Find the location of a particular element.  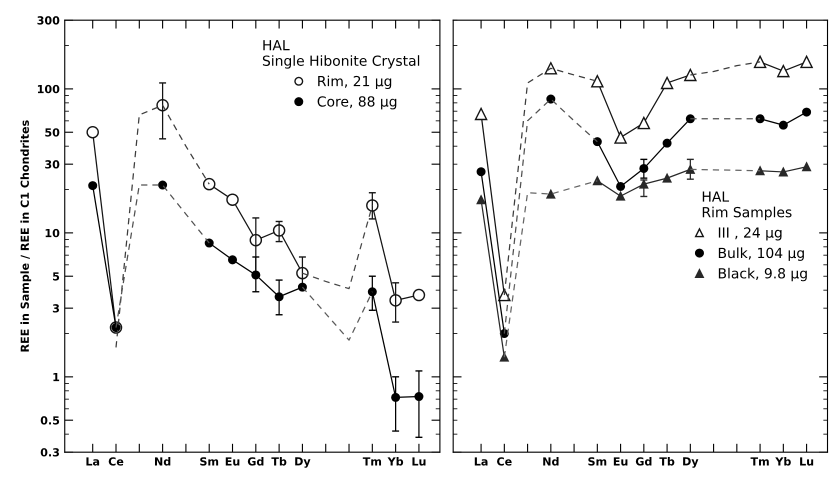

y-tick-label: 5 is located at coordinates (56, 276).